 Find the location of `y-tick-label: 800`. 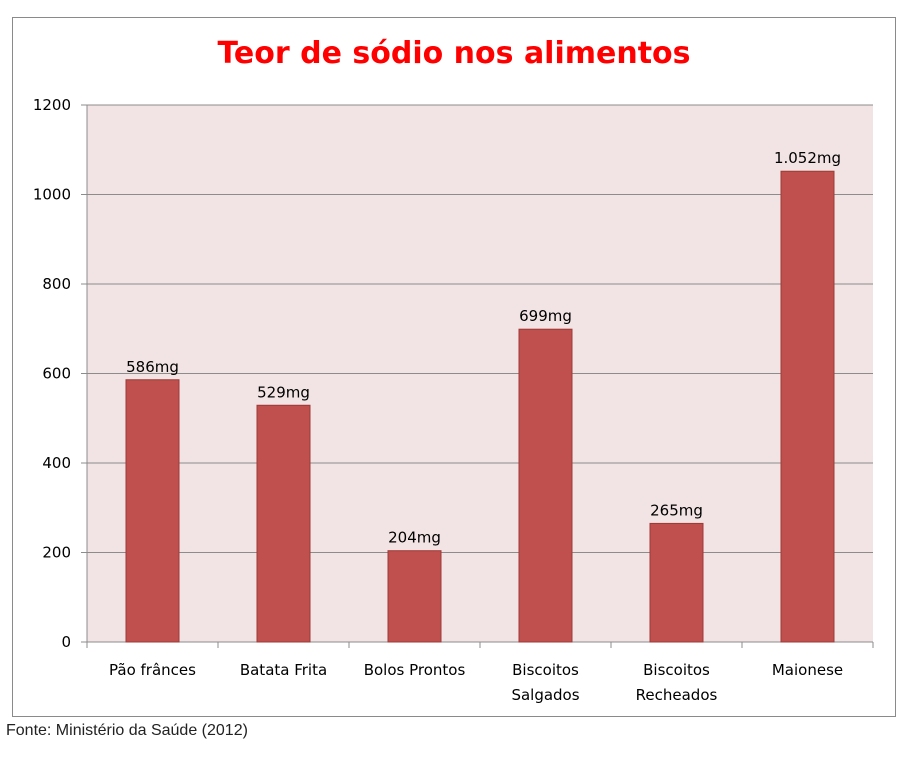

y-tick-label: 800 is located at coordinates (56, 284).